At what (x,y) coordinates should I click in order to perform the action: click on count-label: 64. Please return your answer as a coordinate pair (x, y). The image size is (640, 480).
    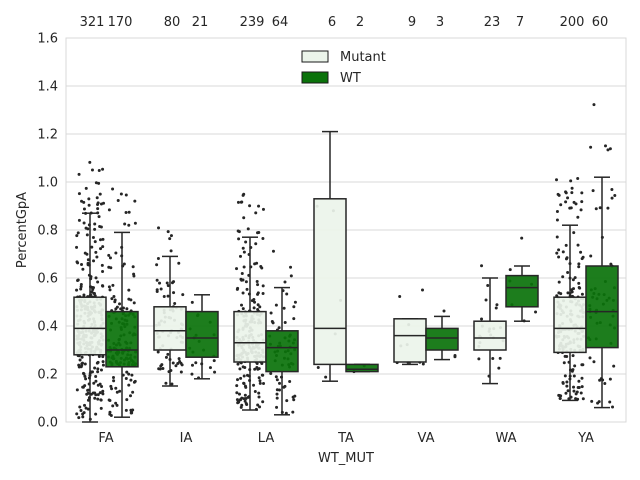
    Looking at the image, I should click on (280, 22).